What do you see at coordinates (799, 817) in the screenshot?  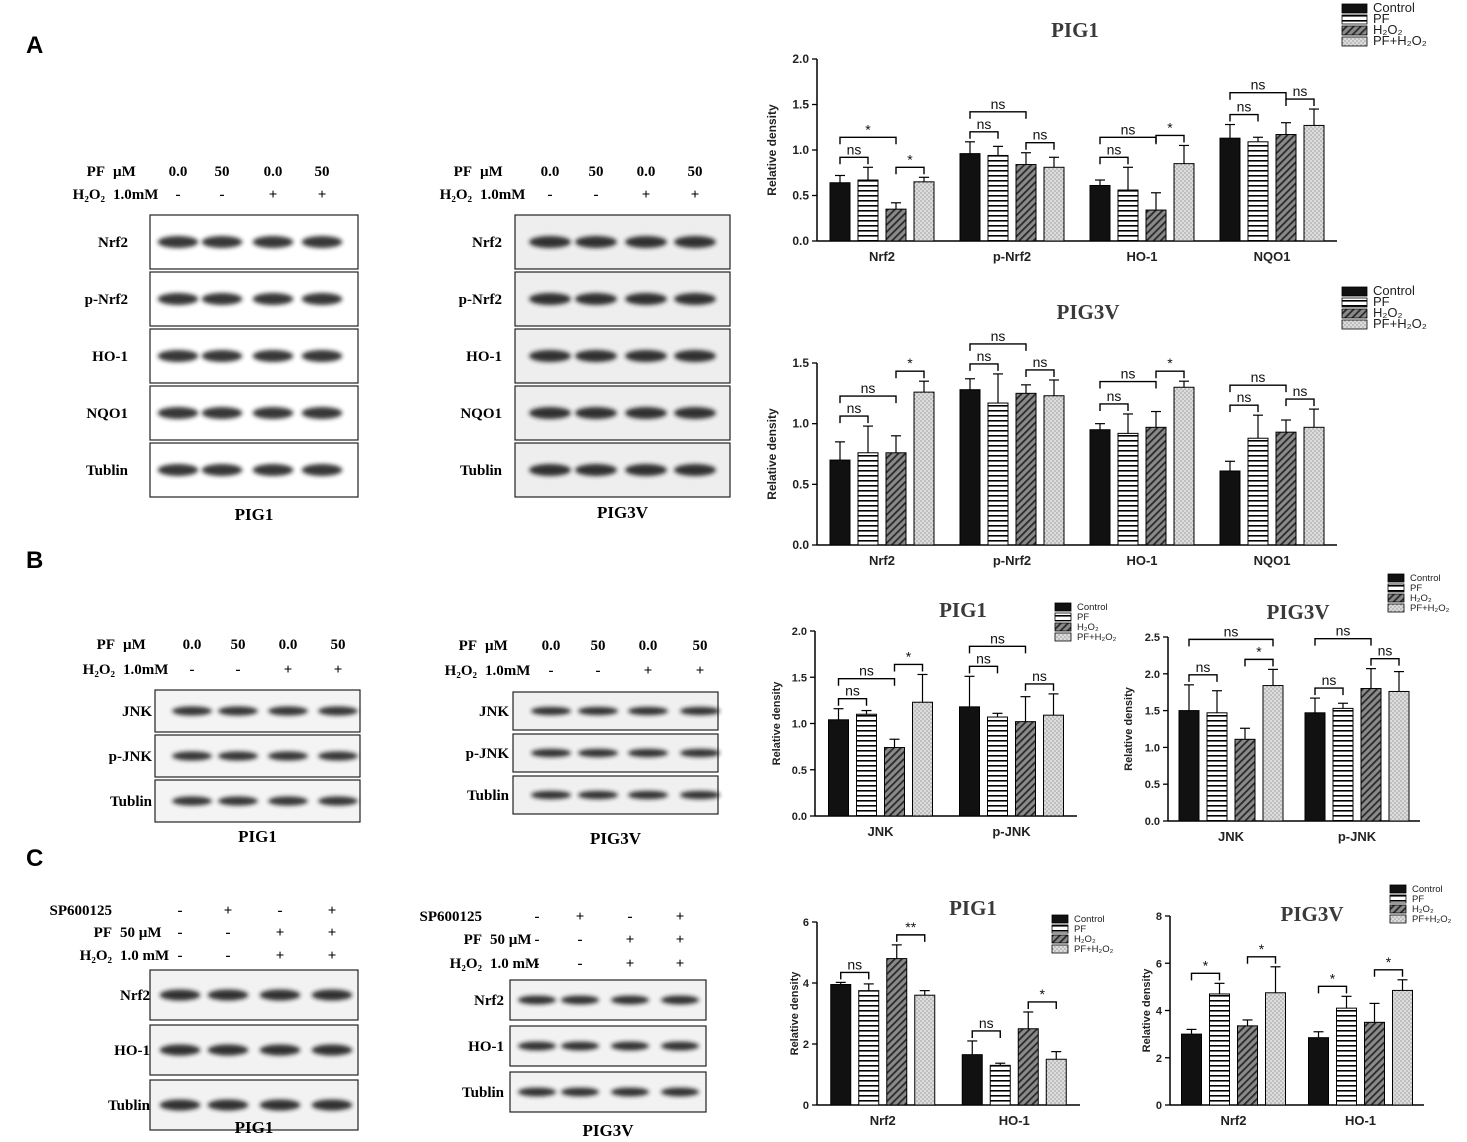 I see `y-tick-label: 0.0` at bounding box center [799, 817].